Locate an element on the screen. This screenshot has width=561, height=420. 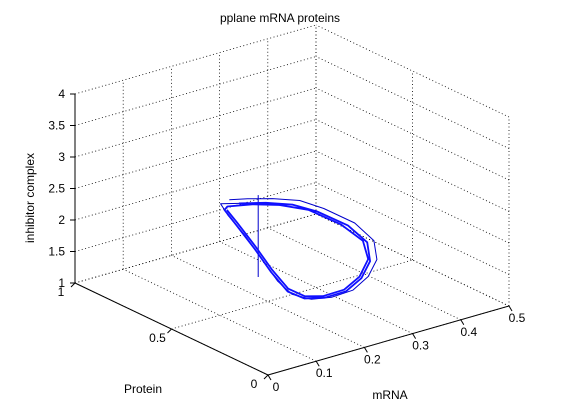
x-axis-label: mRNA is located at coordinates (389, 395).